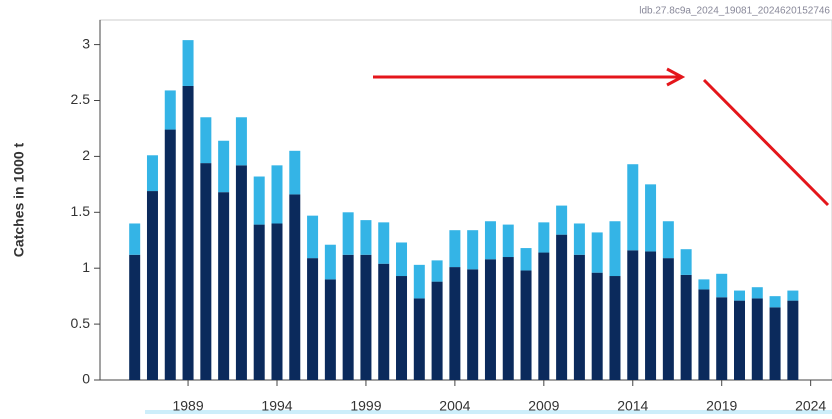  What do you see at coordinates (766, 142) in the screenshot?
I see `arrow` at bounding box center [766, 142].